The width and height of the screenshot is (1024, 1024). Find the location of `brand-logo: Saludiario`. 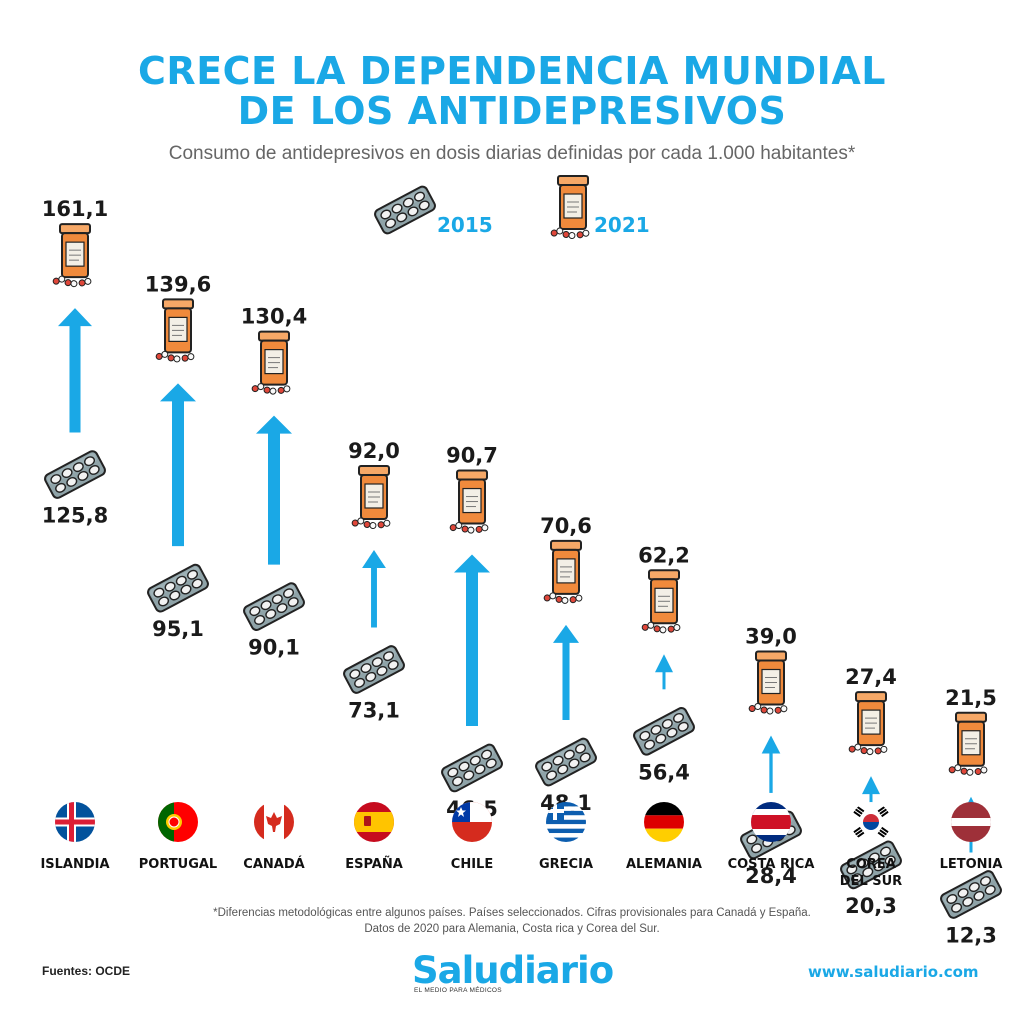

brand-logo: Saludiario is located at coordinates (513, 970).